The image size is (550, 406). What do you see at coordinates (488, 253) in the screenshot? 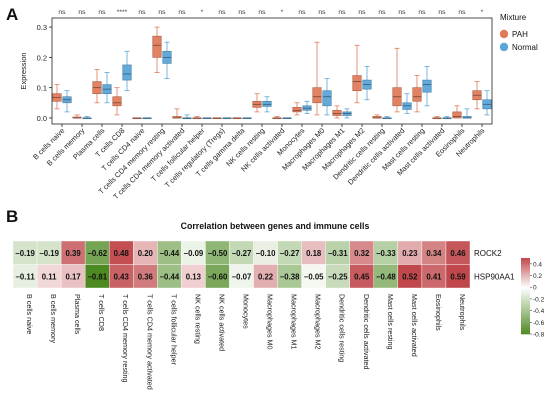
I see `row-label-rock2: ROCK2` at bounding box center [488, 253].